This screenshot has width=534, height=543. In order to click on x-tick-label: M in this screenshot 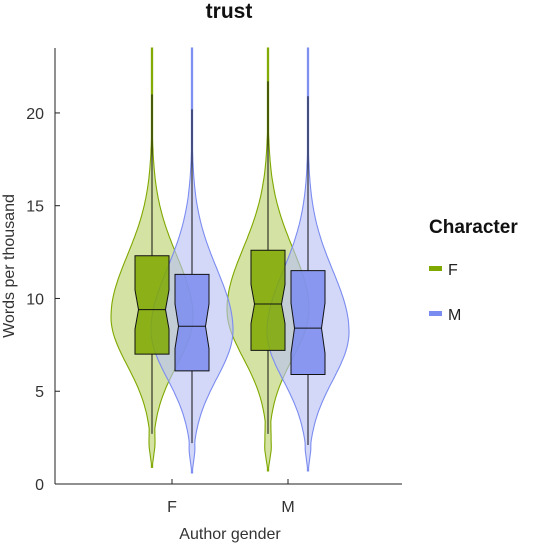, I will do `click(287, 507)`.